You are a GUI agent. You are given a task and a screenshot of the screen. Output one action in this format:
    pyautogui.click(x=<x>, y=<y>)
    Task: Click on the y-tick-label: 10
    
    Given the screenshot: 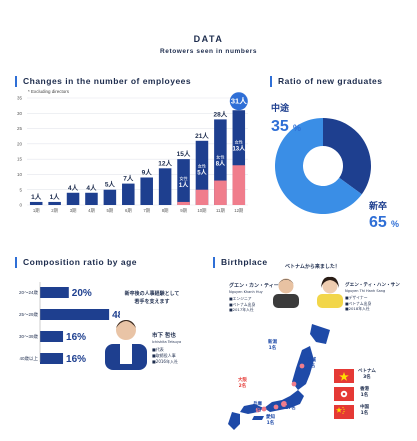 What is the action you would take?
    pyautogui.click(x=20, y=174)
    